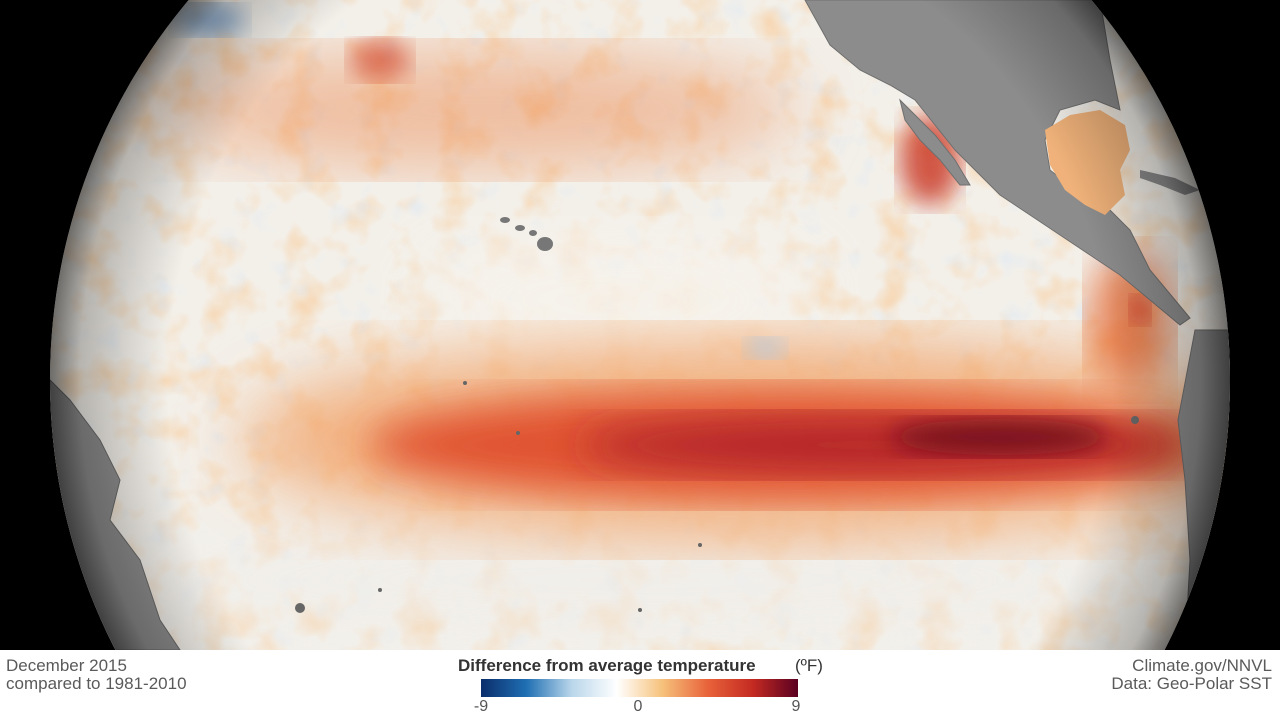 This screenshot has height=720, width=1280. I want to click on legend-tick-max: 9, so click(796, 706).